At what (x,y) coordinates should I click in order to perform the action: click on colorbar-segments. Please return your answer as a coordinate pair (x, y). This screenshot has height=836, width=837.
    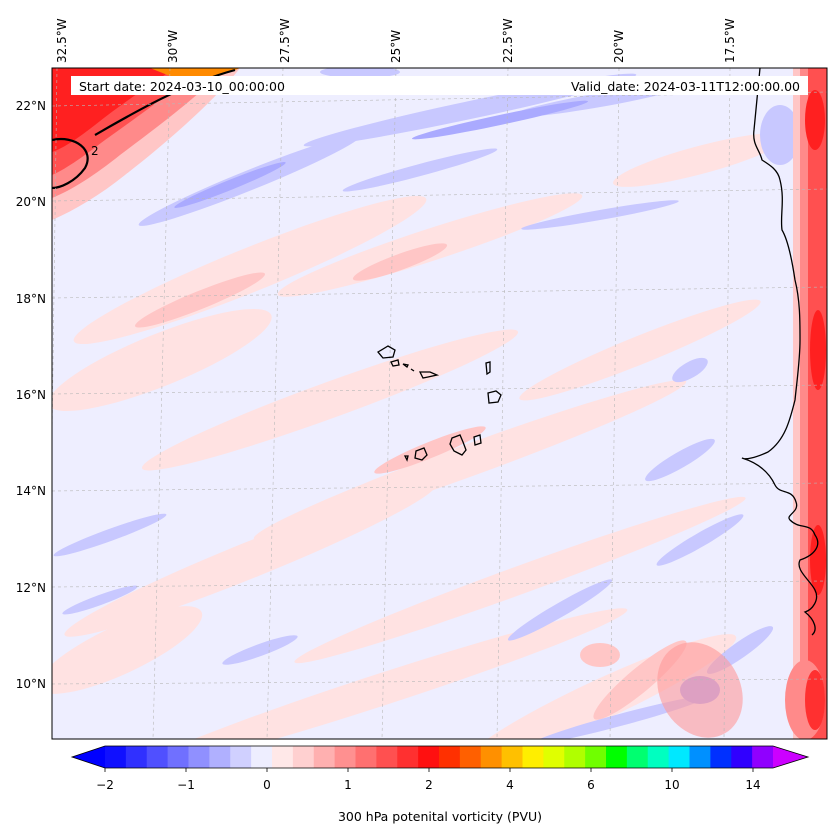
    Looking at the image, I should click on (439, 757).